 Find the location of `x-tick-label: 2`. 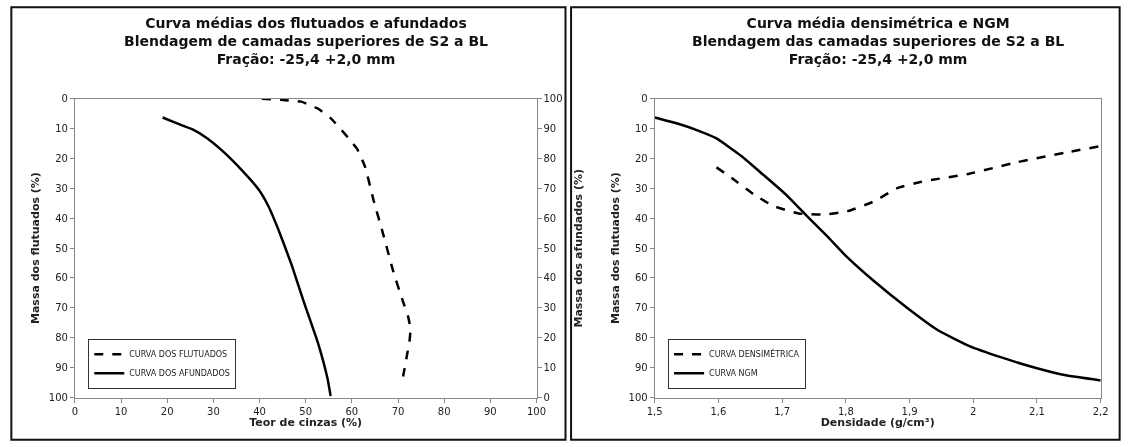

x-tick-label: 2 is located at coordinates (973, 411).